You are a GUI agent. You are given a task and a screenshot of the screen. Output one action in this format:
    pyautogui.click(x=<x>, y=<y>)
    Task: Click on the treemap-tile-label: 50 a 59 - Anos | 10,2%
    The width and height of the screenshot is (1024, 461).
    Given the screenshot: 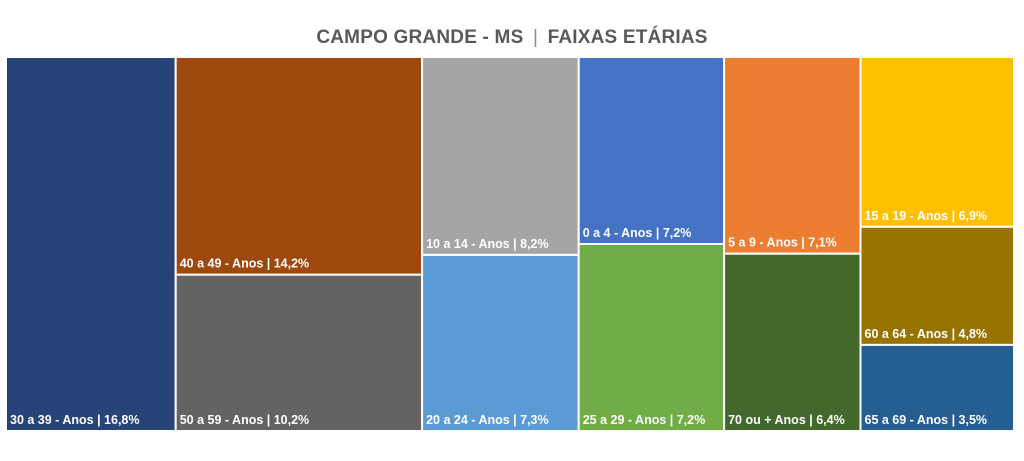 What is the action you would take?
    pyautogui.click(x=245, y=420)
    